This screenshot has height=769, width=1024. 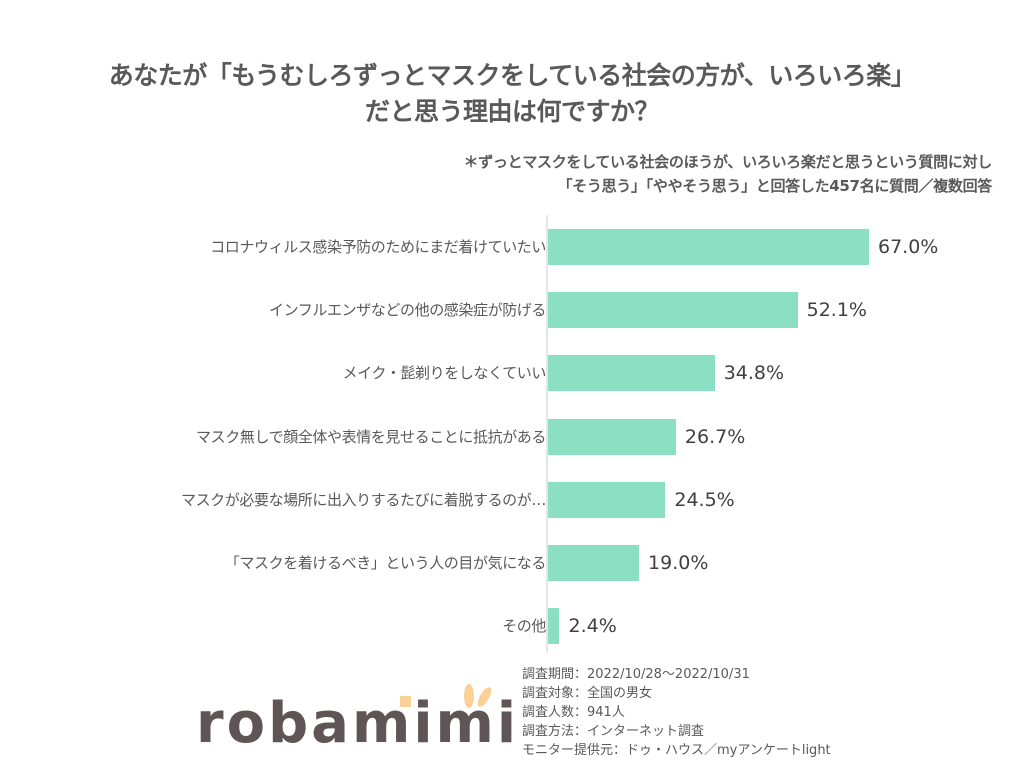 I want to click on robamimi-logo: robamimi, so click(x=356, y=720).